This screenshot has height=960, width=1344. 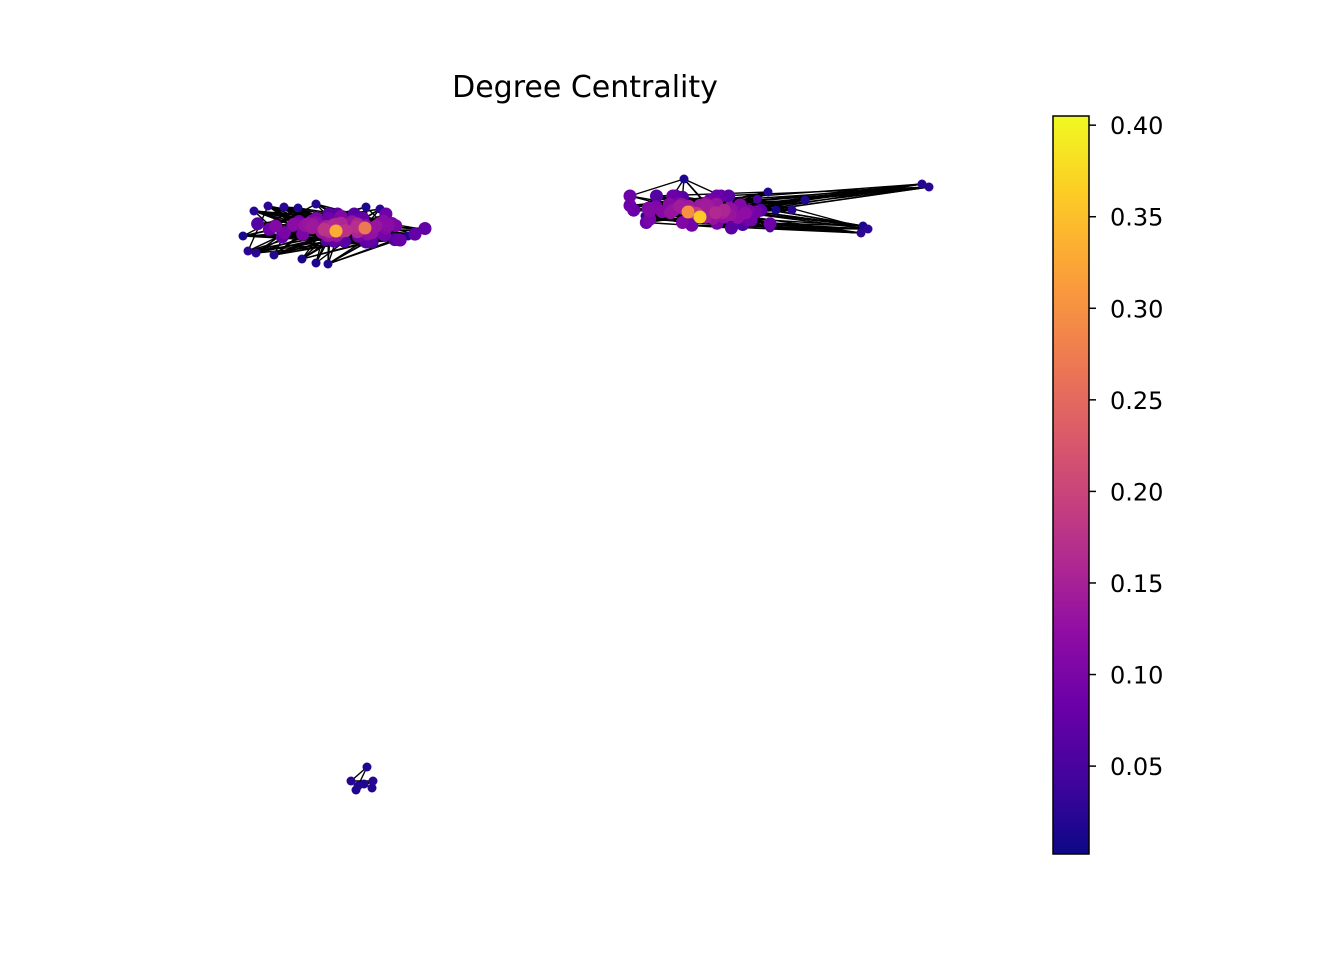 I want to click on colorbar-tick-label: 0.30, so click(x=1136, y=309).